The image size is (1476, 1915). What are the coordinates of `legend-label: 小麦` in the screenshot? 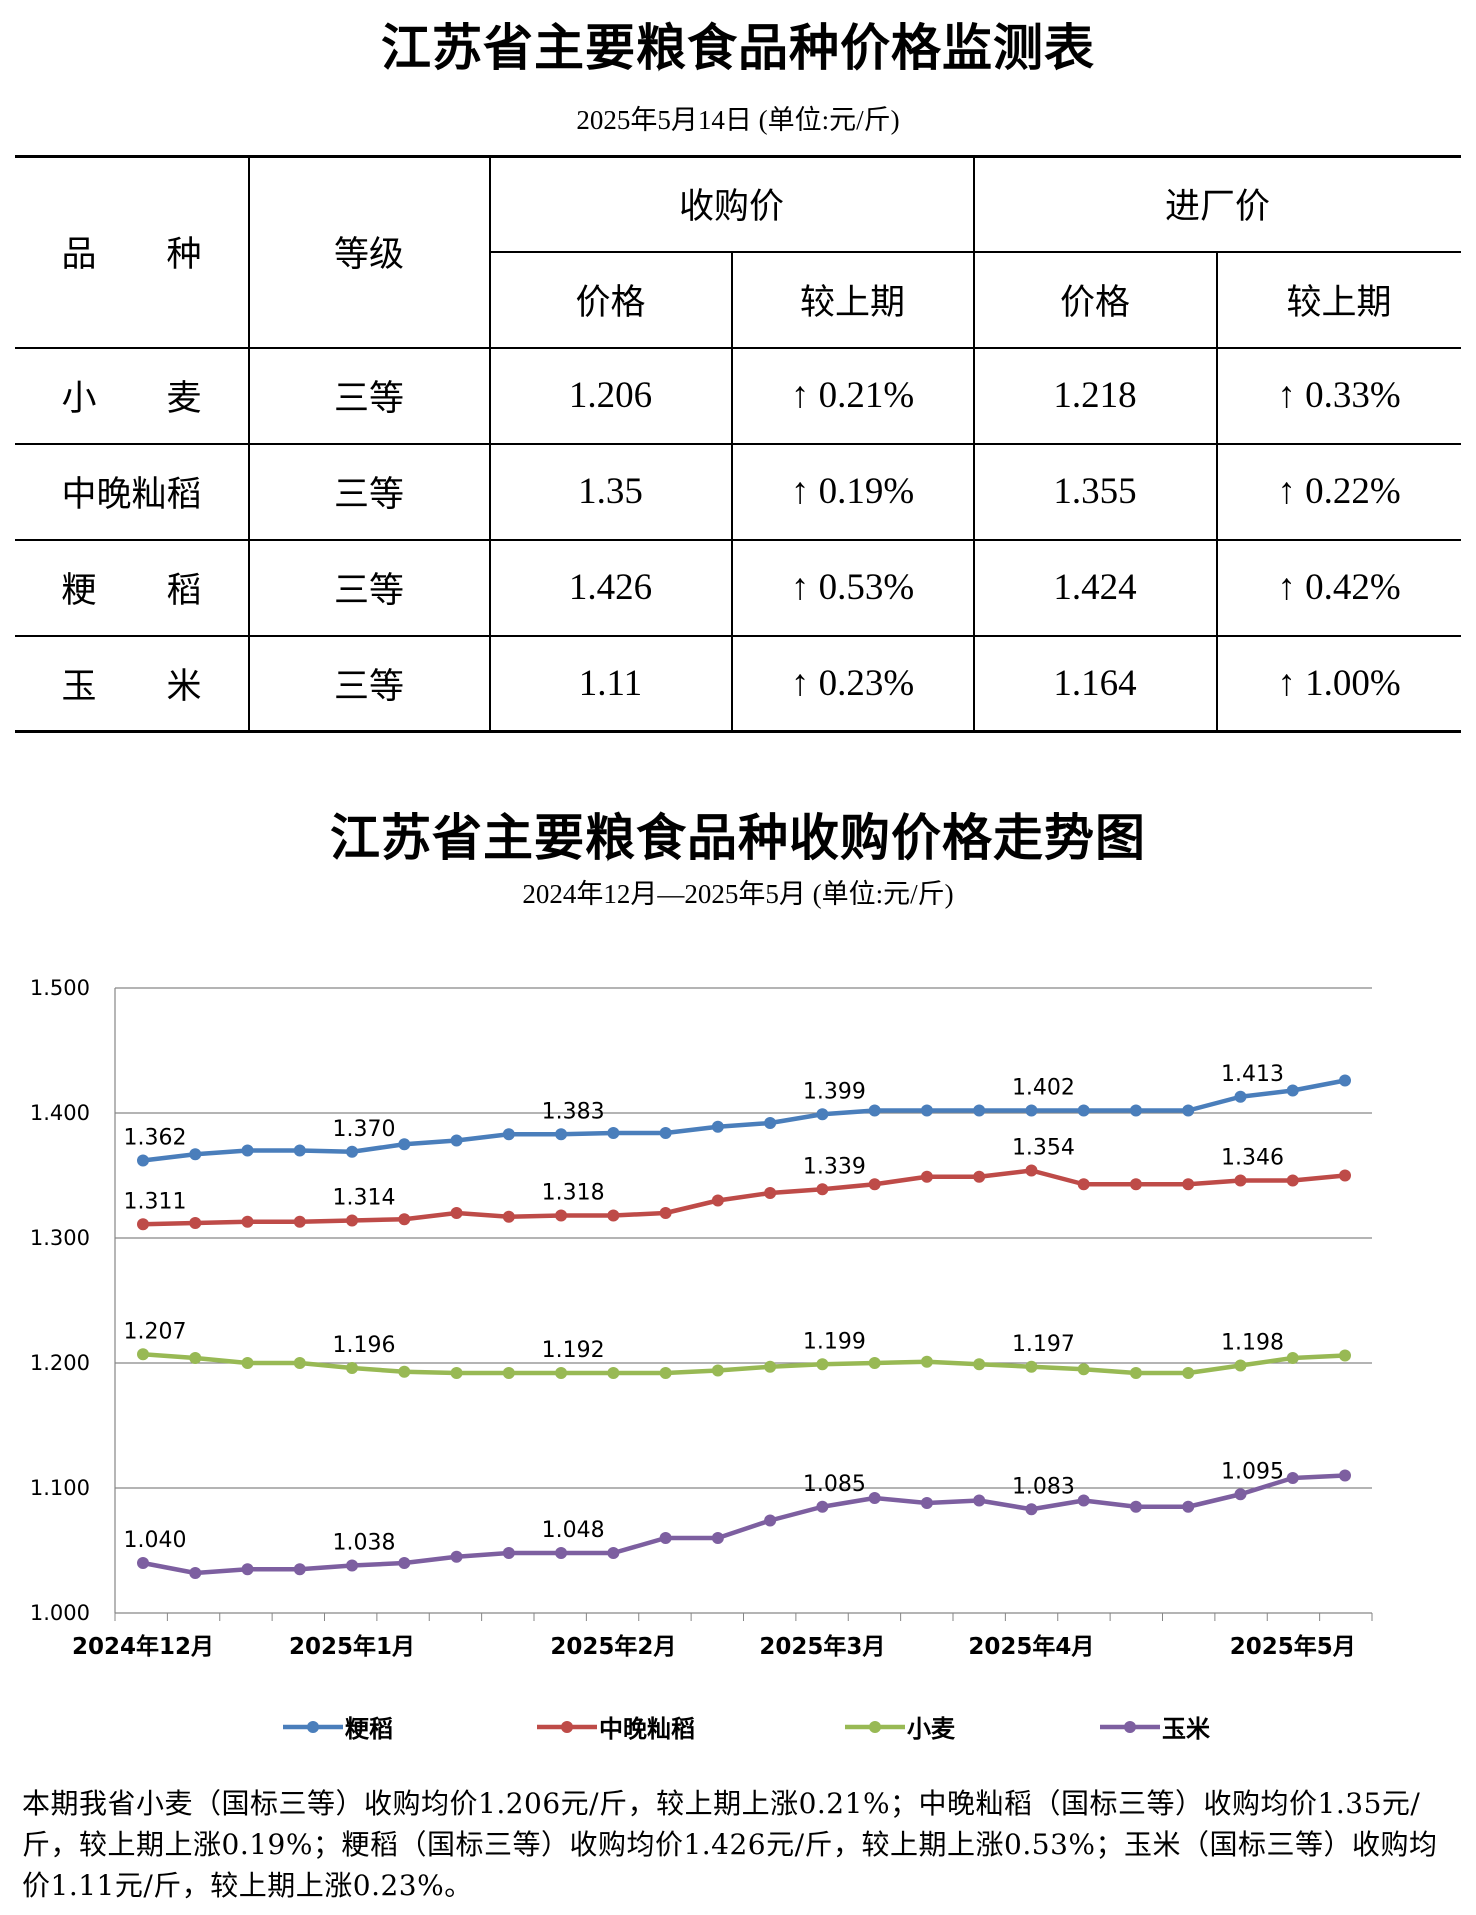 It's located at (931, 1729).